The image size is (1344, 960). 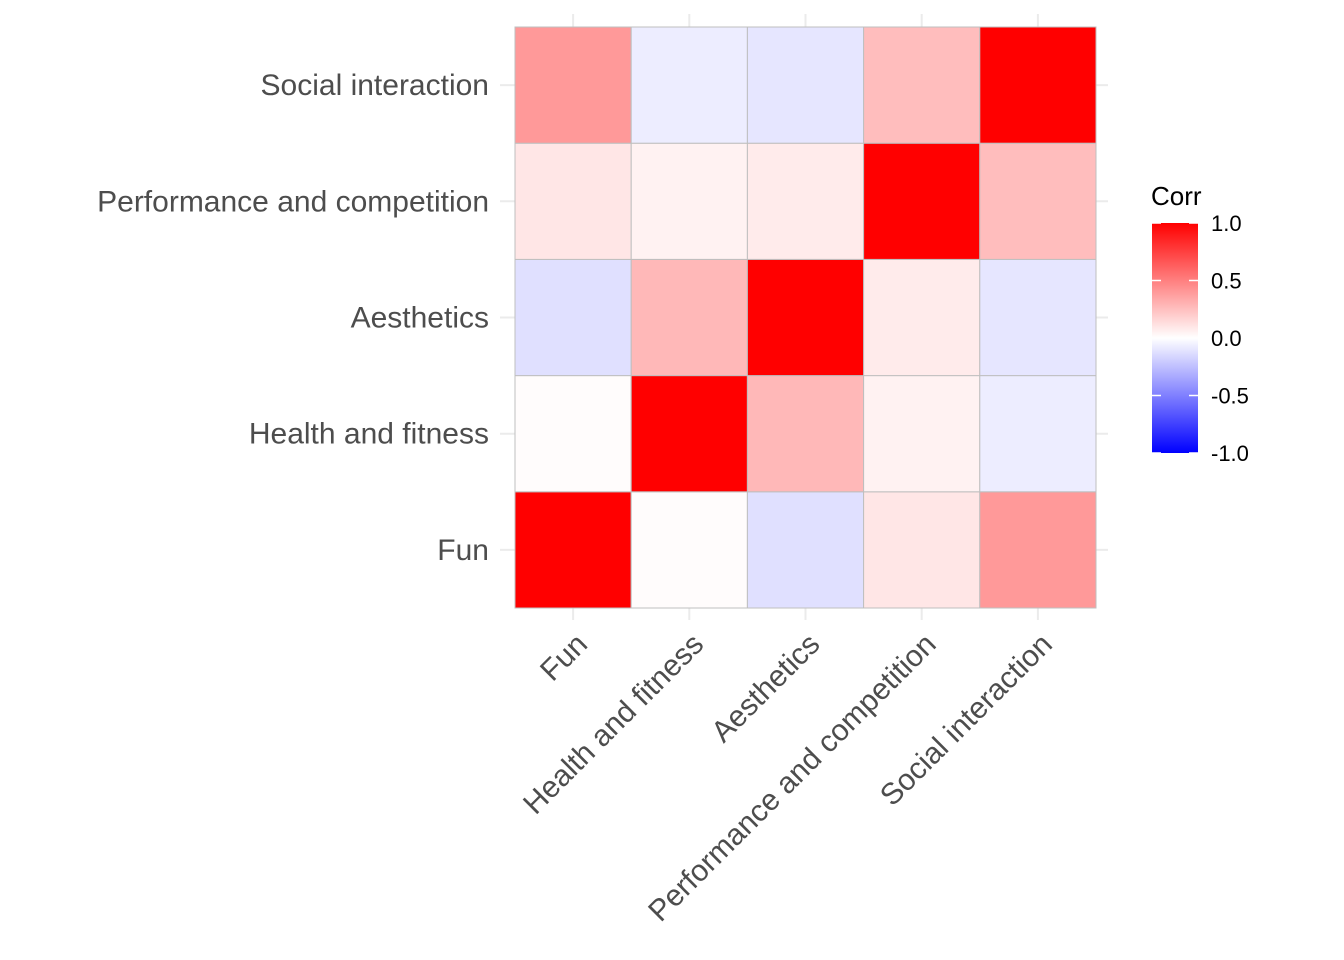 What do you see at coordinates (1226, 281) in the screenshot?
I see `legend-tick-label: 0.5` at bounding box center [1226, 281].